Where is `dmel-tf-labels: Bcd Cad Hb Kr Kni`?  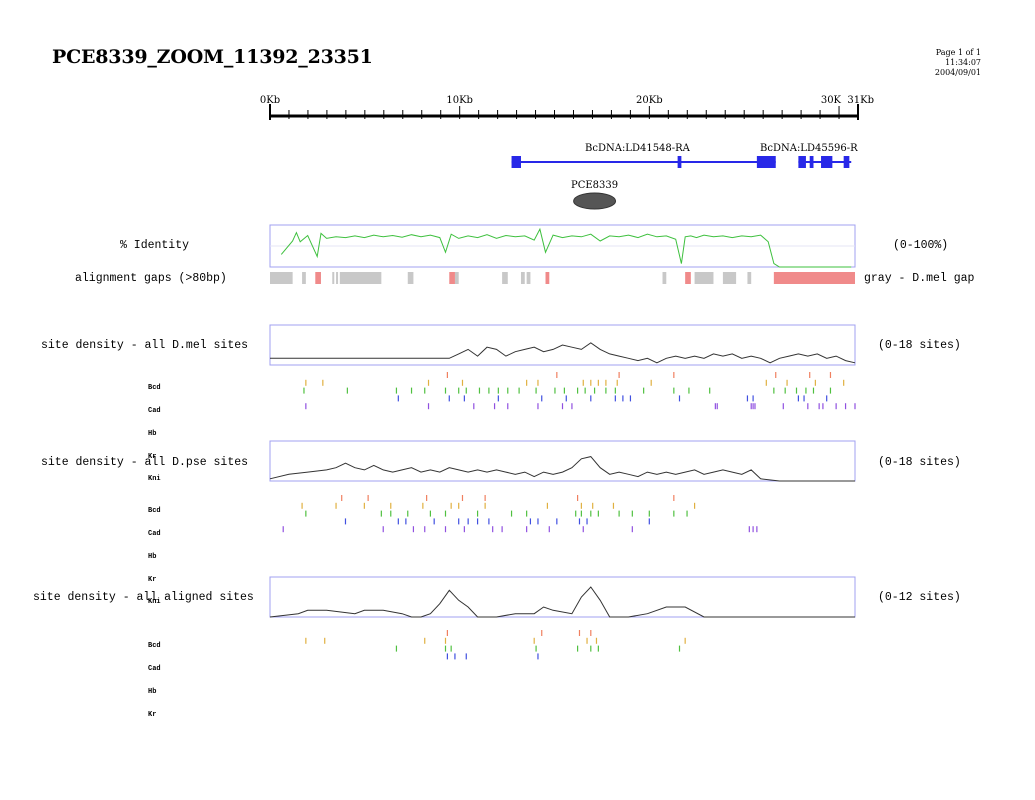 dmel-tf-labels: Bcd Cad Hb Kr Kni is located at coordinates (156, 434).